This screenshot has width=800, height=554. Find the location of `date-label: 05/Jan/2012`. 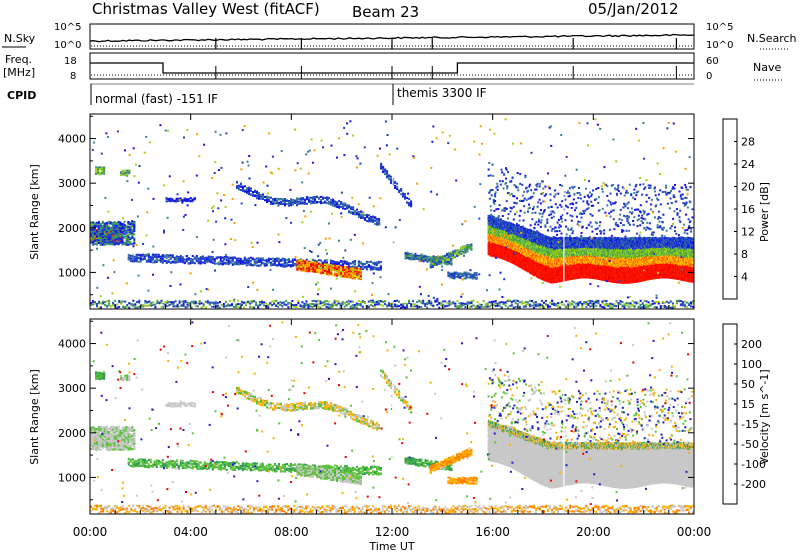

date-label: 05/Jan/2012 is located at coordinates (633, 9).